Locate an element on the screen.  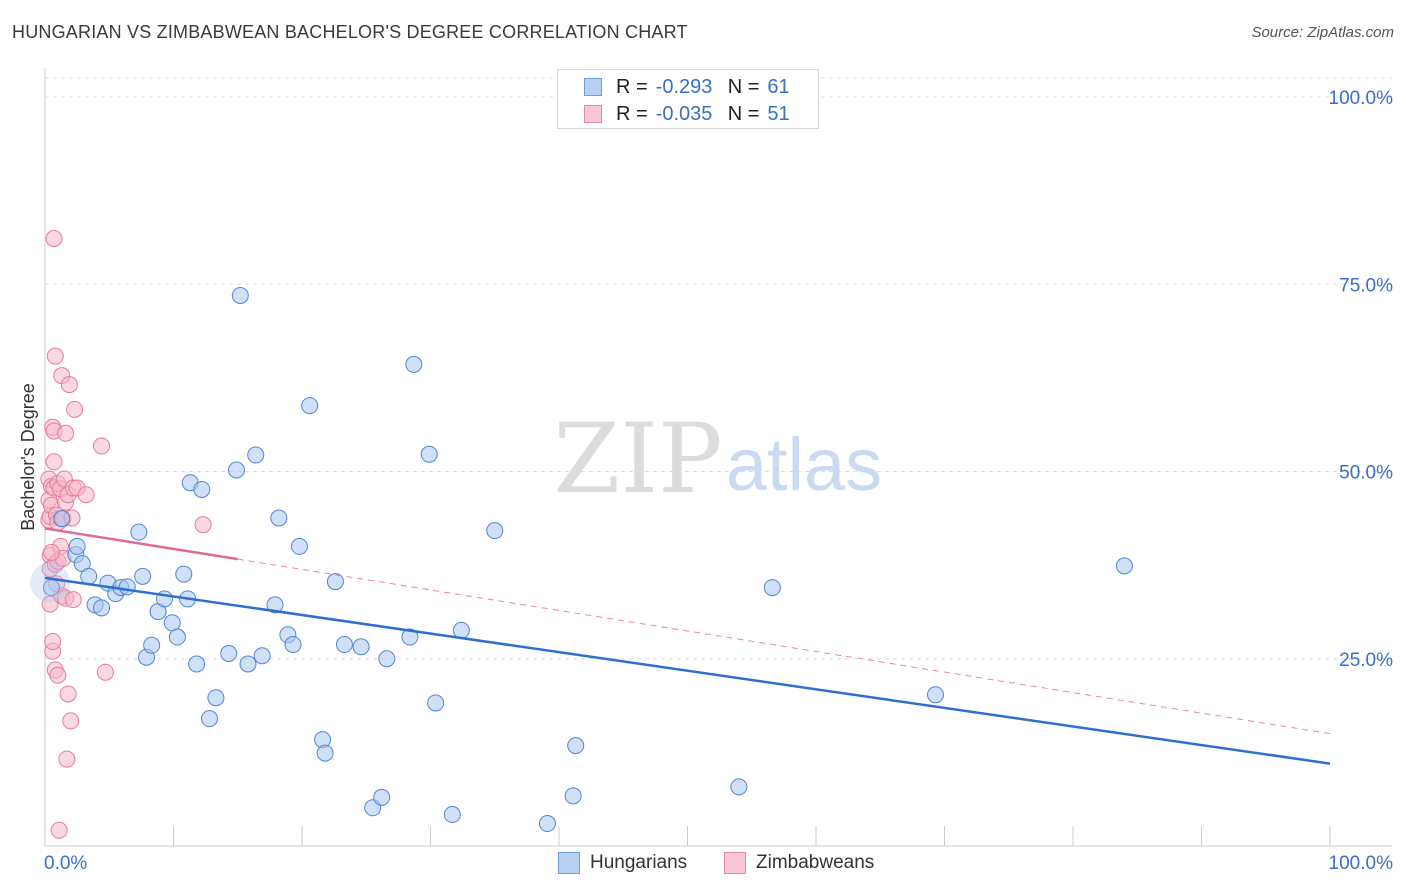
source-credit: Source: ZipAtlas.com is located at coordinates (1322, 32).